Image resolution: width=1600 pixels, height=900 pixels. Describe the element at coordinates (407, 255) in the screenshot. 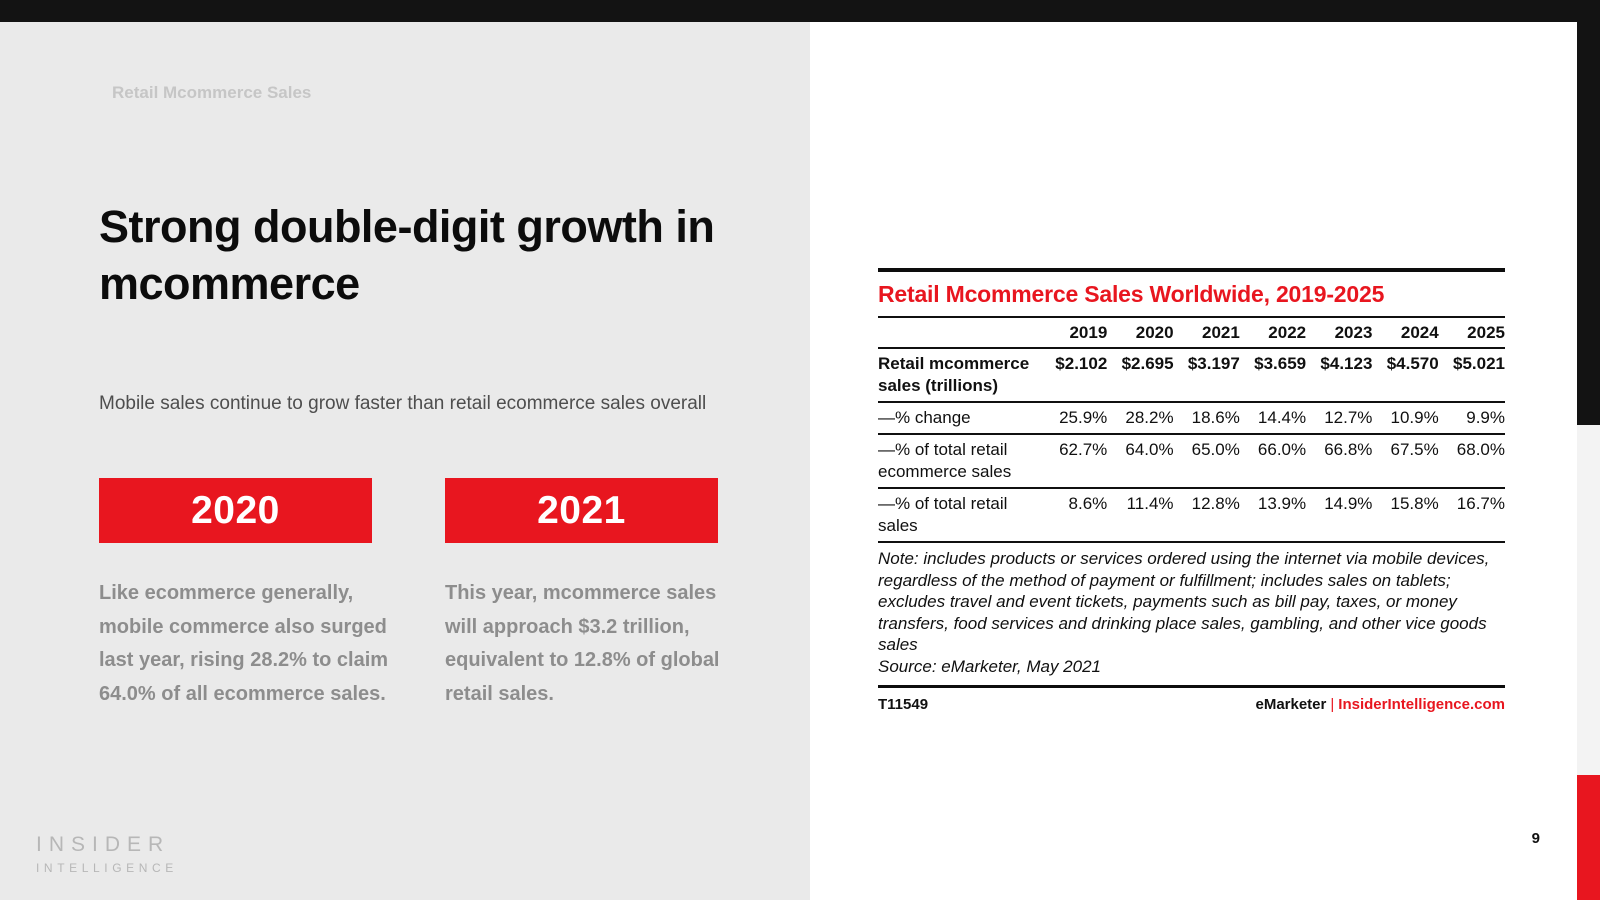

I see `slide-title: Strong double-digit growth in mcommerce` at that location.